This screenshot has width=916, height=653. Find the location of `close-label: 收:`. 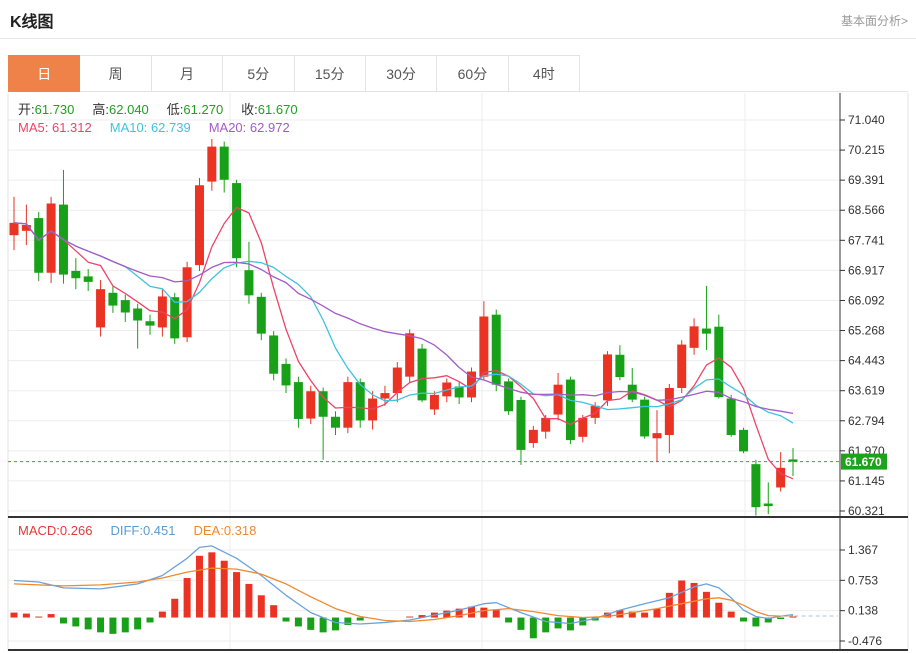

close-label: 收: is located at coordinates (249, 109).